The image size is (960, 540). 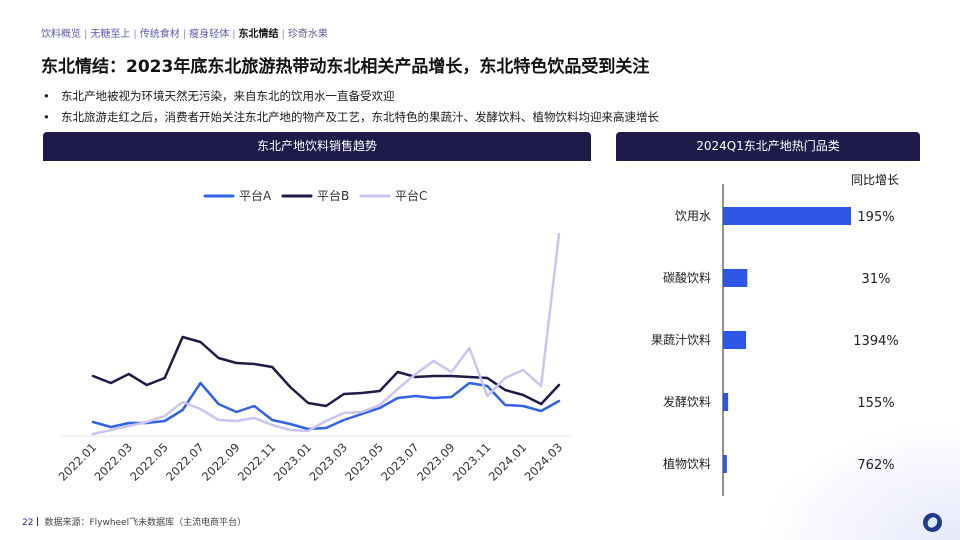 I want to click on x-tick-label: 2022.09, so click(x=221, y=462).